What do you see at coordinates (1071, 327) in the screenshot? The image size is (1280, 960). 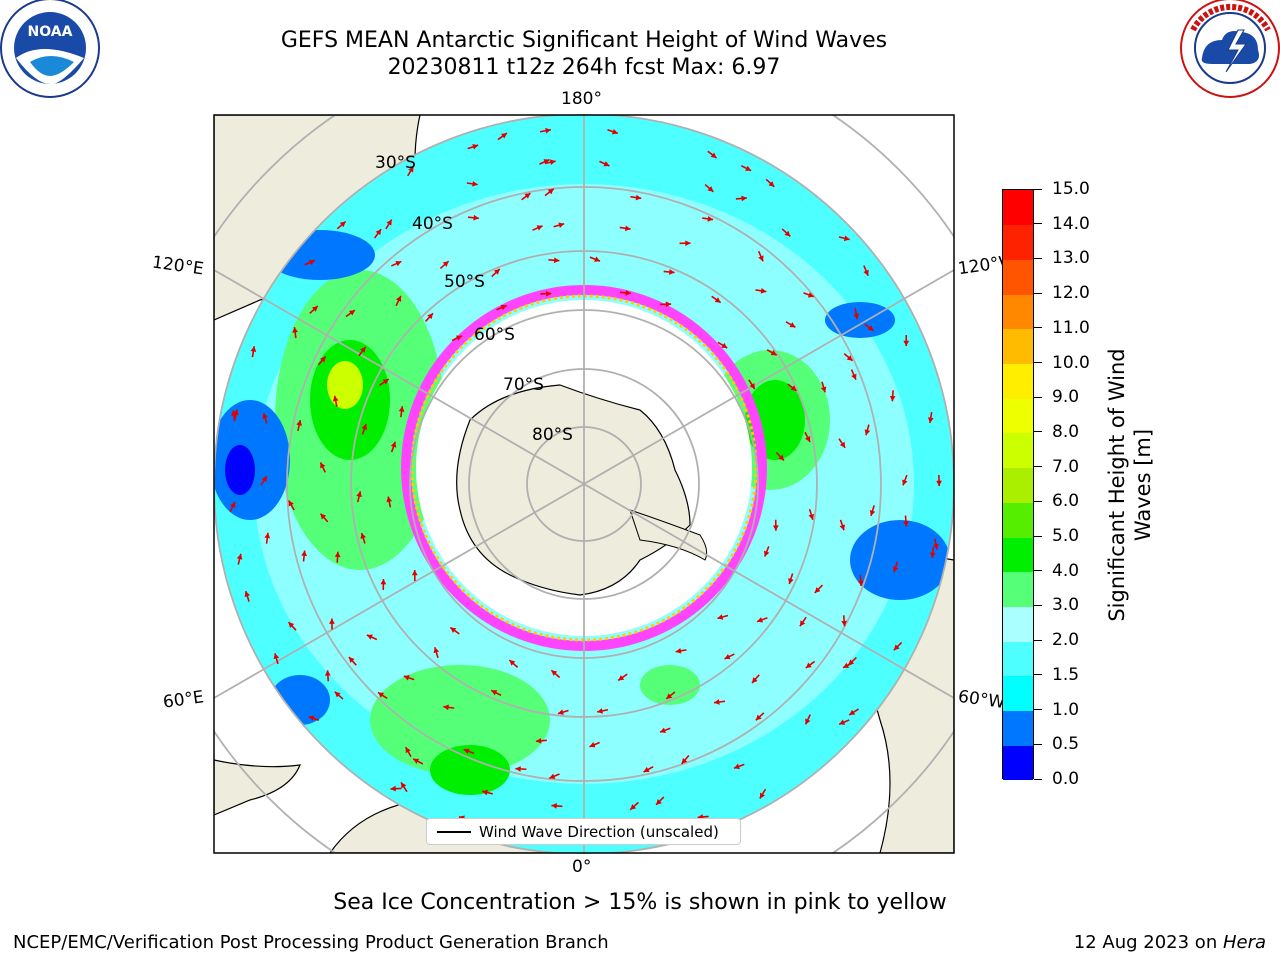 I see `colorbar-tick-label: 11.0` at bounding box center [1071, 327].